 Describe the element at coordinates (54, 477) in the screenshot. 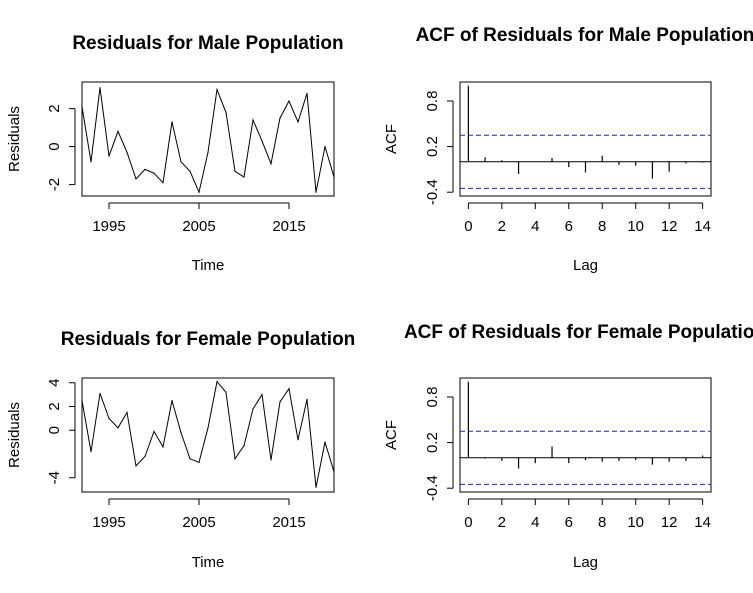

I see `y-tick-label: -4` at that location.